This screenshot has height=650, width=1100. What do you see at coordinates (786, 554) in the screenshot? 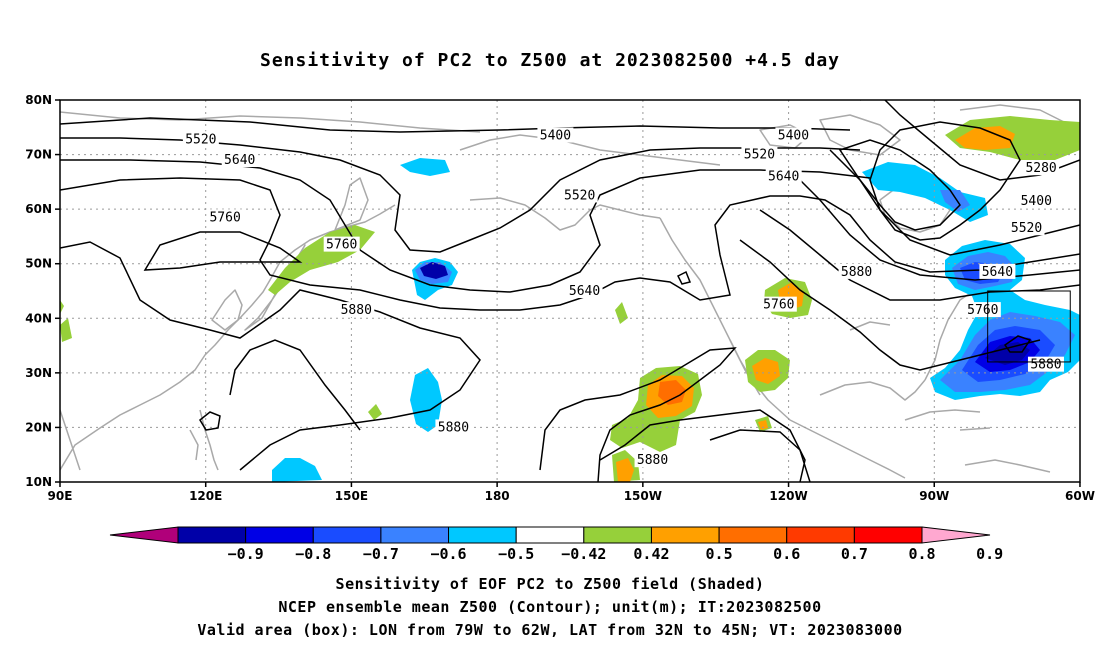
I see `colorbar-label: 0.6` at bounding box center [786, 554].